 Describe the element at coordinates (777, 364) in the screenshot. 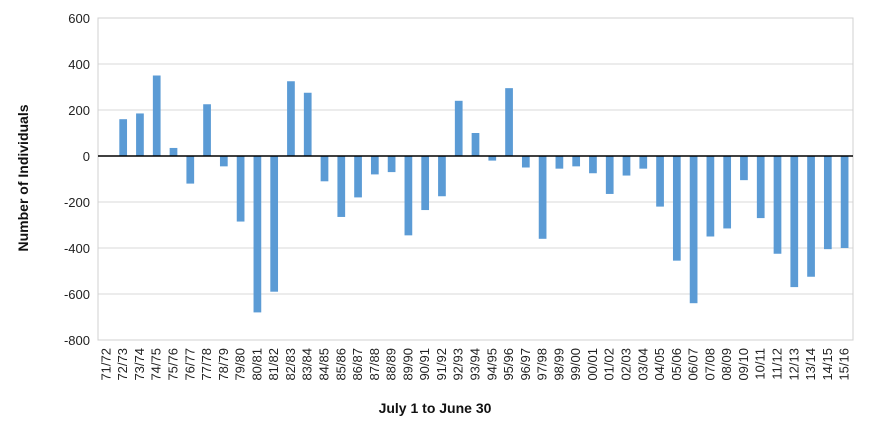

I see `x-tick-label: 11/12` at that location.